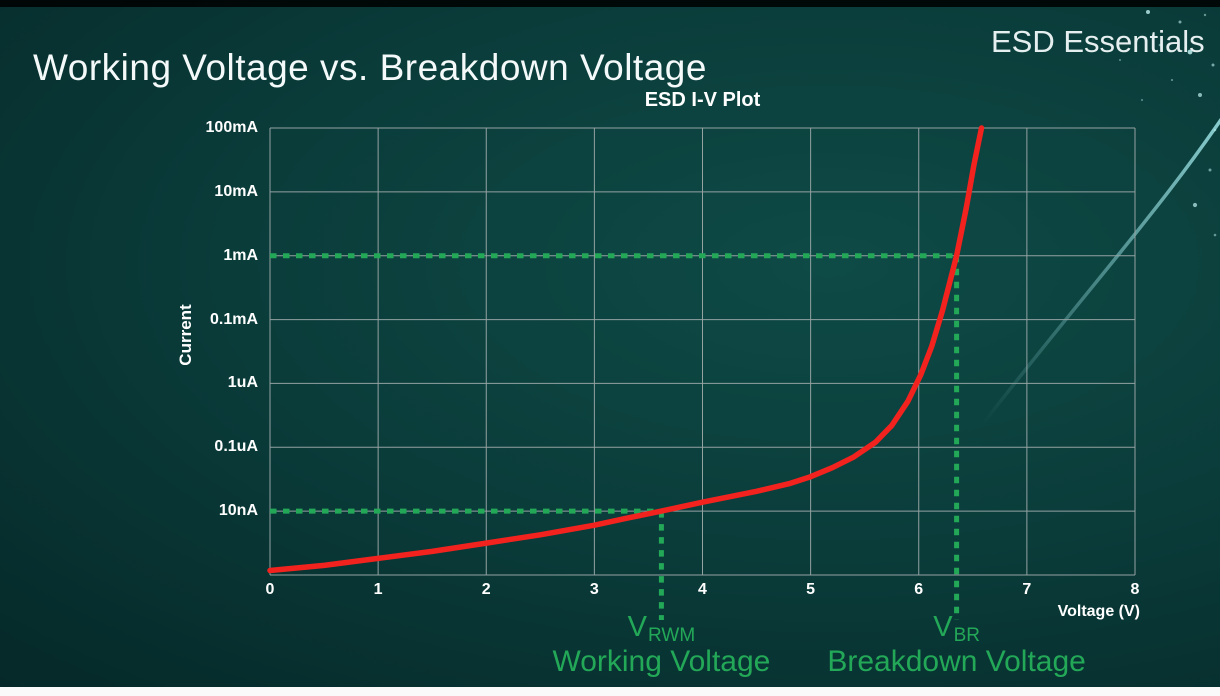 The width and height of the screenshot is (1220, 696). What do you see at coordinates (242, 383) in the screenshot?
I see `y-tick-label: 1uA` at bounding box center [242, 383].